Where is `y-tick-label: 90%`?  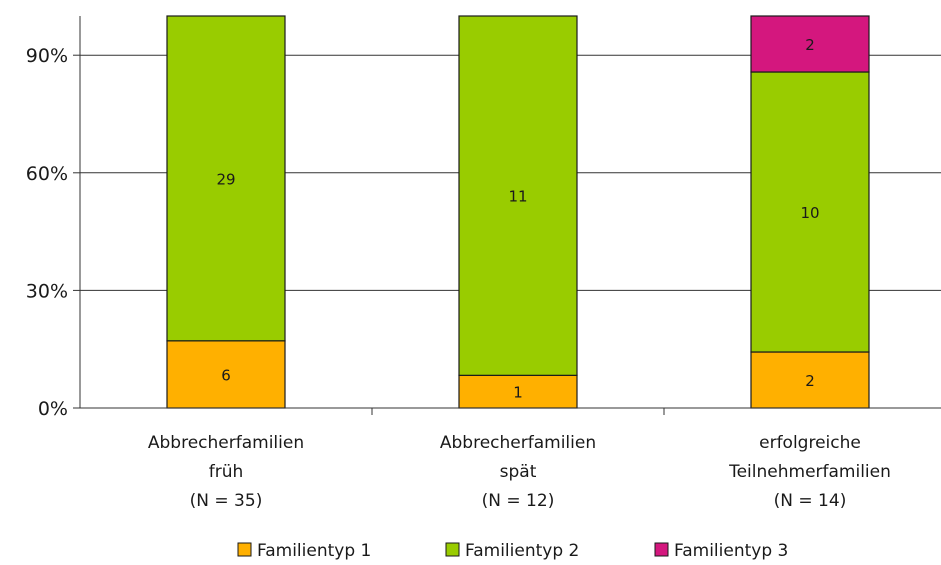 y-tick-label: 90% is located at coordinates (47, 56).